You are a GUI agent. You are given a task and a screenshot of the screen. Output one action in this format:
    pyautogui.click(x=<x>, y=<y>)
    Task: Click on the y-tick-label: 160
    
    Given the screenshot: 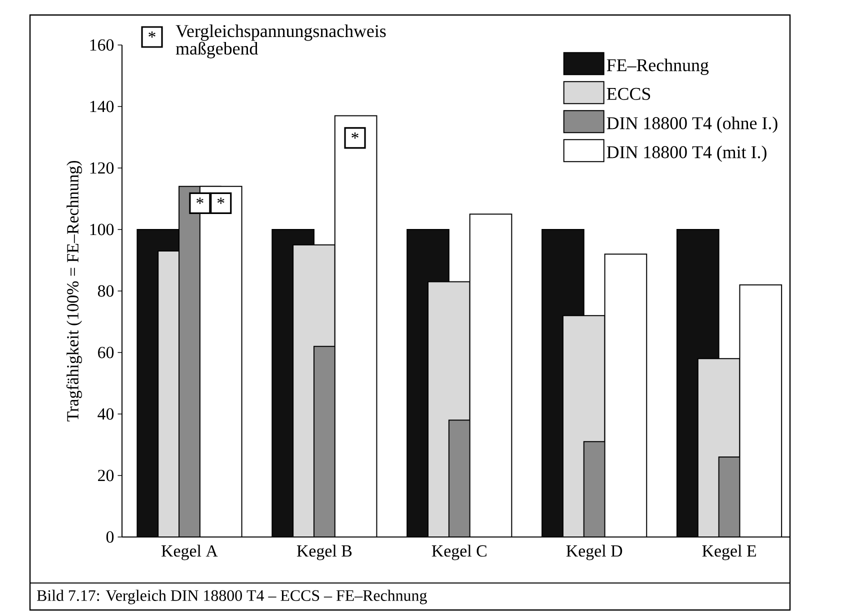 What is the action you would take?
    pyautogui.click(x=102, y=45)
    